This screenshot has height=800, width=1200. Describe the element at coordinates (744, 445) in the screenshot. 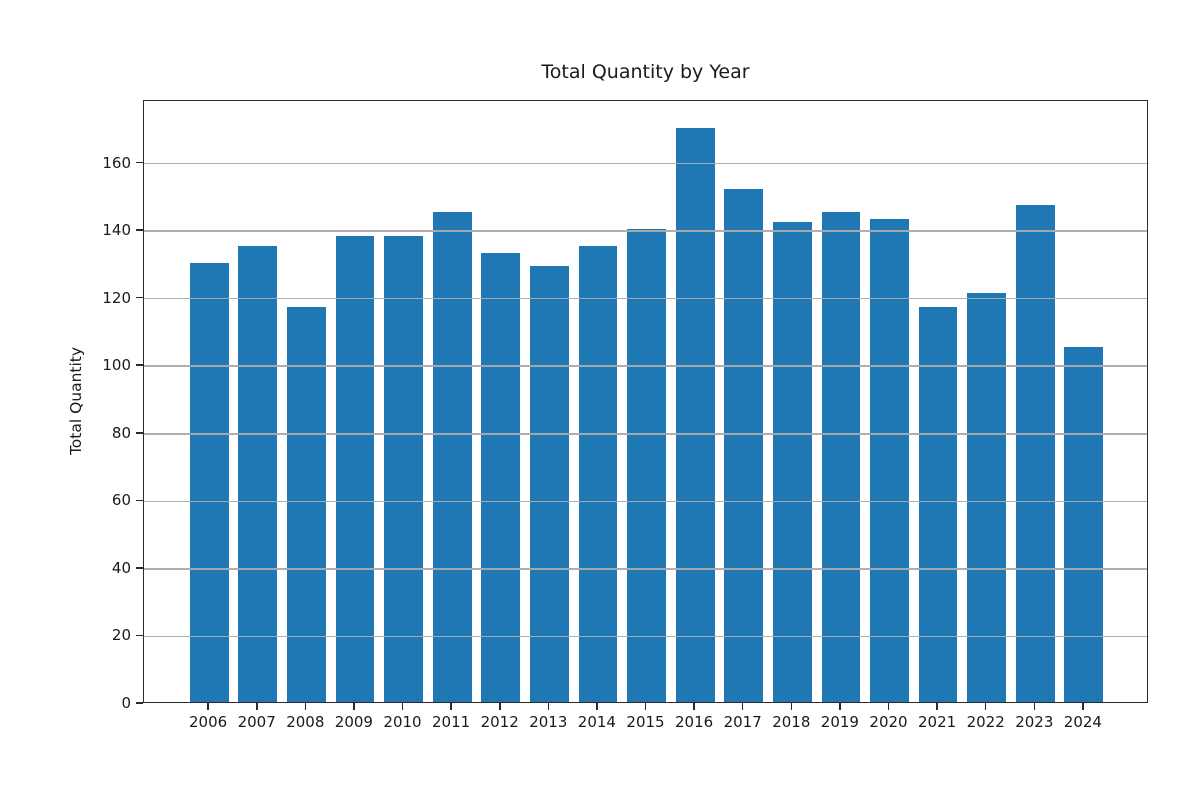

I see `bar-2017` at that location.